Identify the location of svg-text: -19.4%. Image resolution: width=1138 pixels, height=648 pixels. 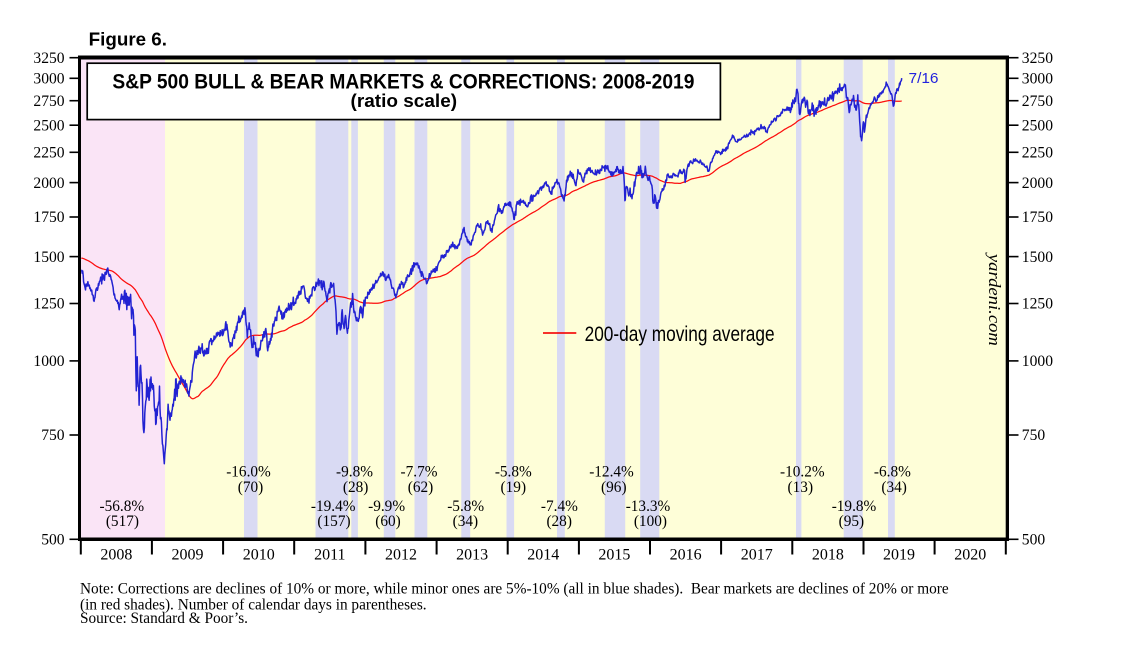
(333, 506).